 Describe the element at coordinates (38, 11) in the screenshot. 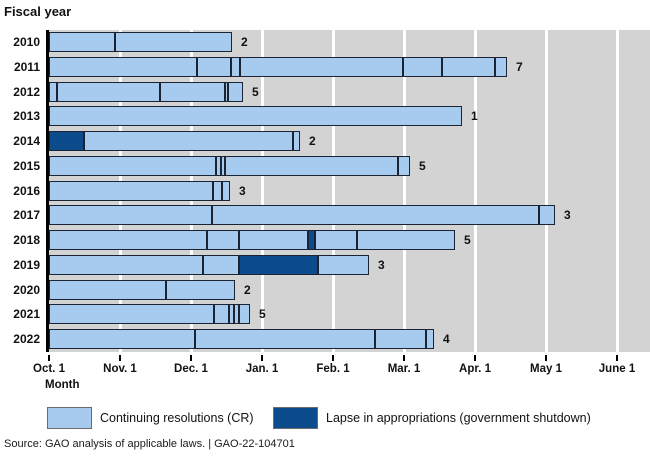

I see `chart-title: Fiscal year` at that location.